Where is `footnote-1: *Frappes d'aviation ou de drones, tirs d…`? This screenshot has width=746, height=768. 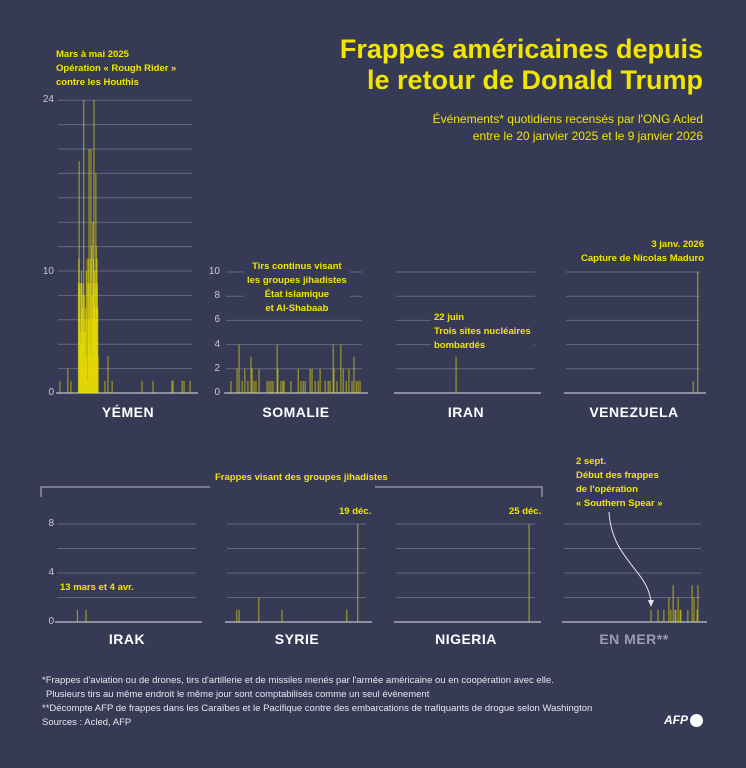
footnote-1: *Frappes d'aviation ou de drones, tirs d… is located at coordinates (298, 680).